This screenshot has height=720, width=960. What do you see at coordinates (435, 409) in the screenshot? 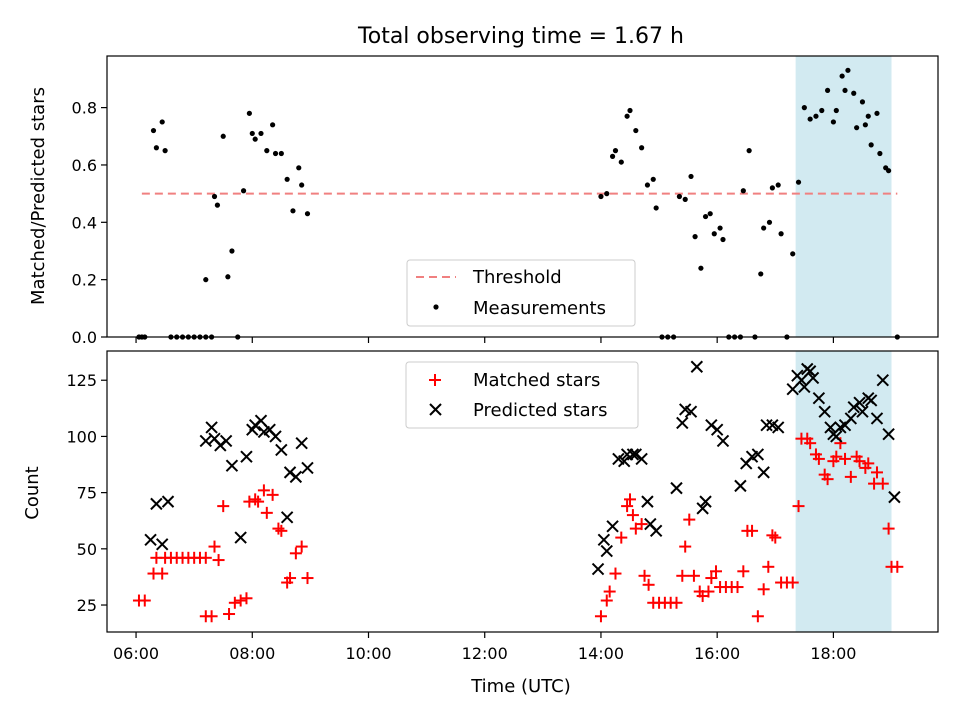
I see `legend-predicted-swatch` at bounding box center [435, 409].